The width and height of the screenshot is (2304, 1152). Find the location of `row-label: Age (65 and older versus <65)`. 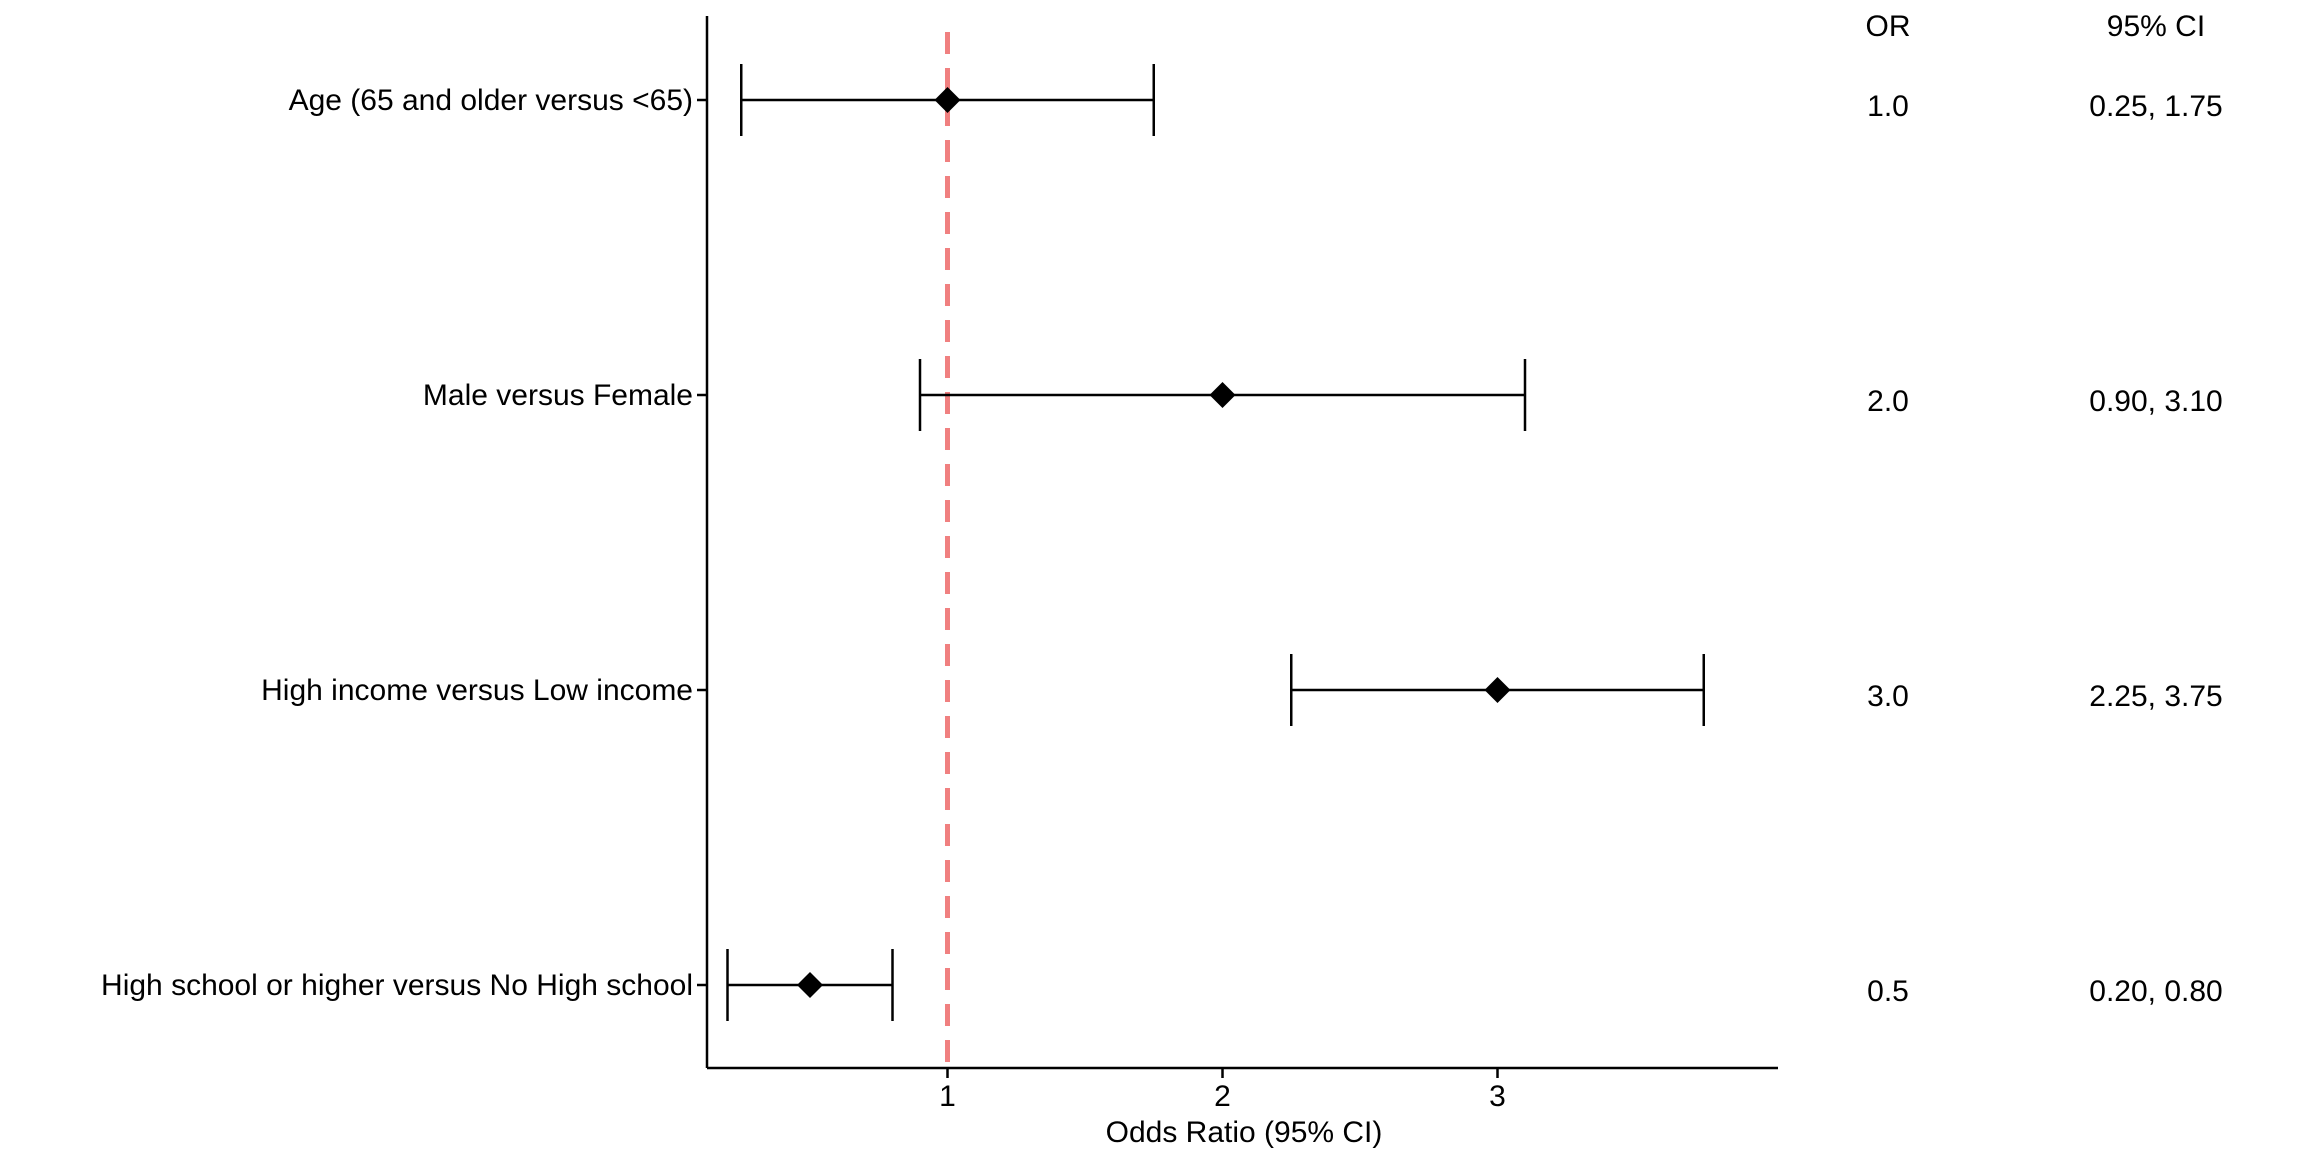

row-label: Age (65 and older versus <65) is located at coordinates (491, 100).